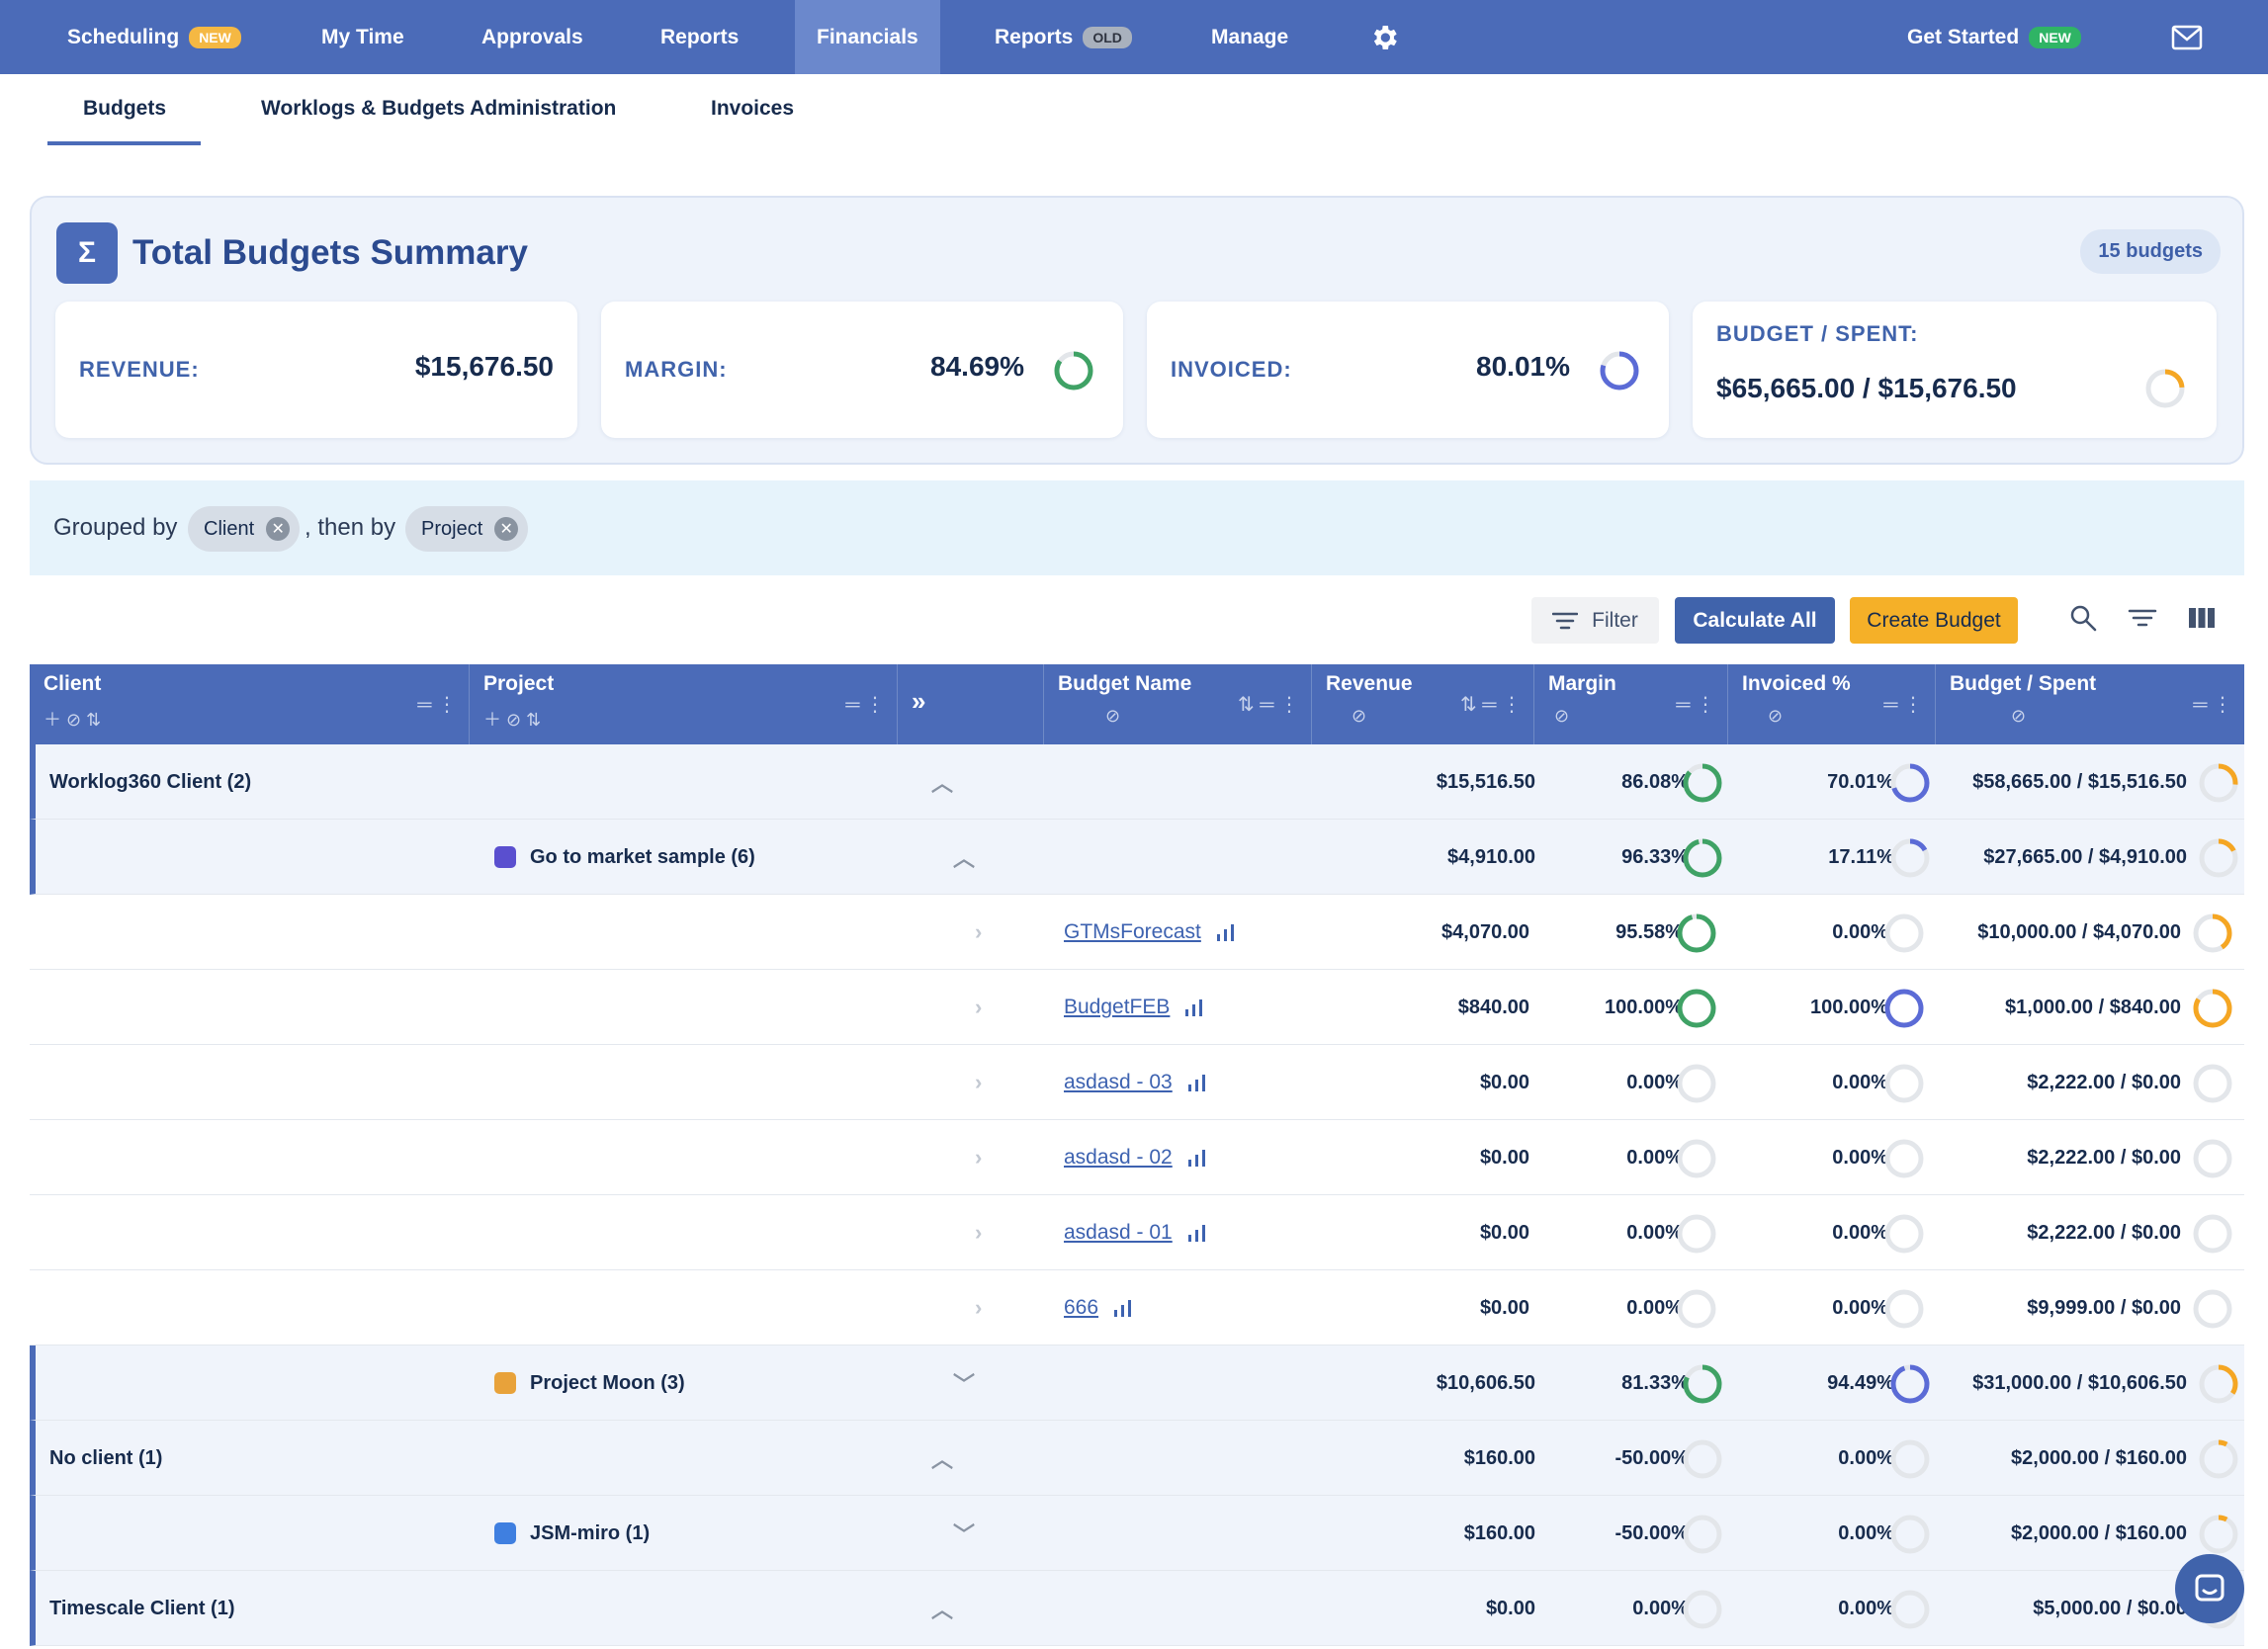  Describe the element at coordinates (1797, 683) in the screenshot. I see `col-invoiced-label: Invoiced %` at that location.